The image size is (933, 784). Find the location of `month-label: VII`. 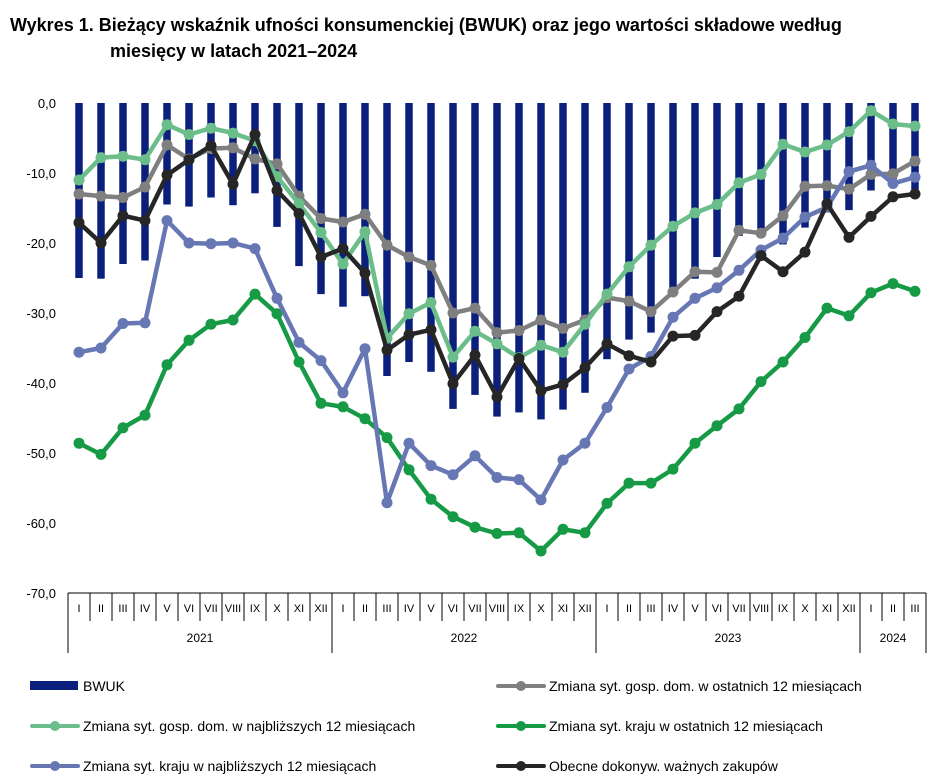

month-label: VII is located at coordinates (210, 609).